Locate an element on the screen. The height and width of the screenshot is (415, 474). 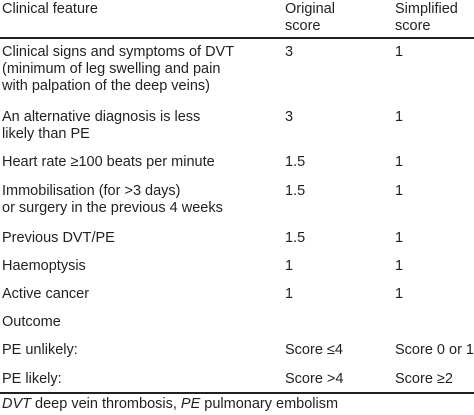
footnote-abbr-pe: PE is located at coordinates (190, 404).